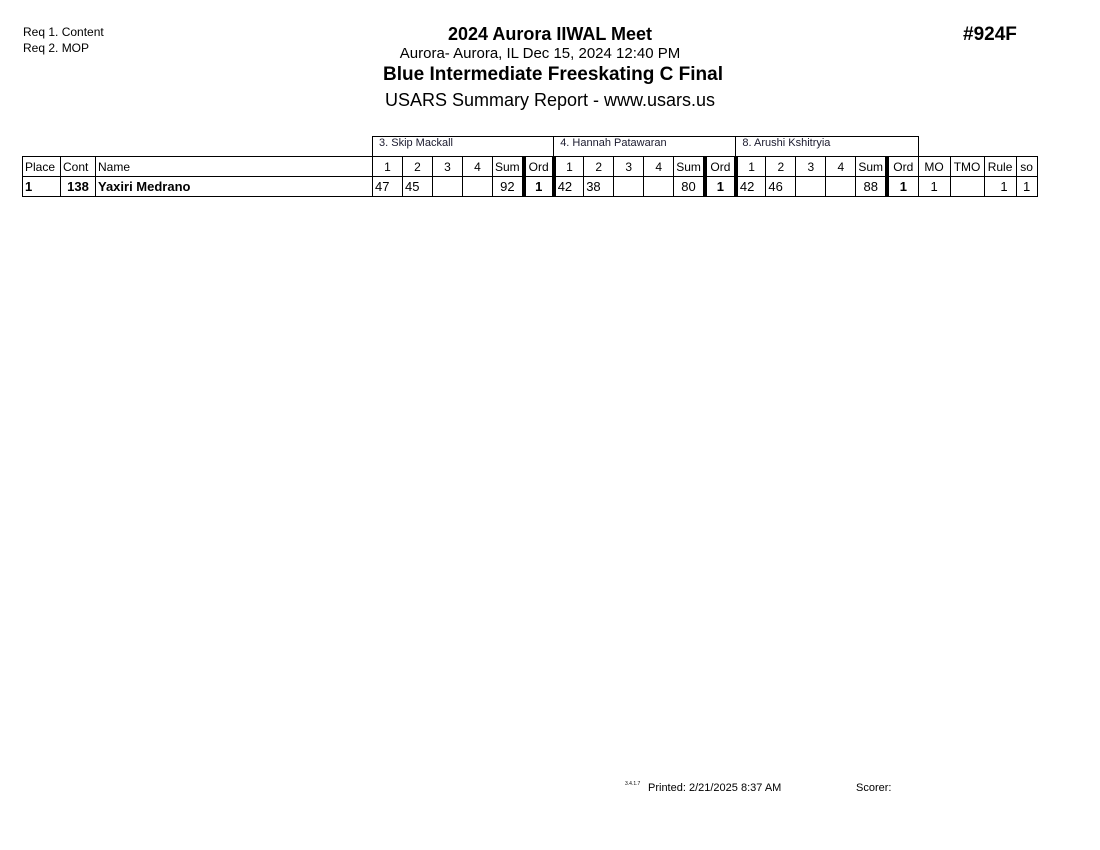 Image resolution: width=1100 pixels, height=850 pixels. I want to click on requirement-2: Req 2. MOP, so click(56, 48).